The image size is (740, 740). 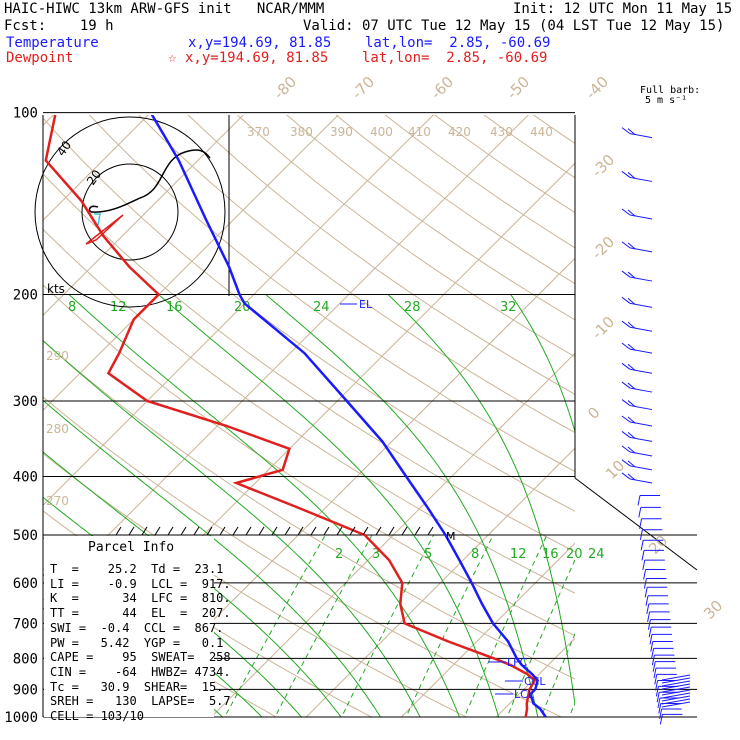 What do you see at coordinates (301, 132) in the screenshot?
I see `theta-label: 380` at bounding box center [301, 132].